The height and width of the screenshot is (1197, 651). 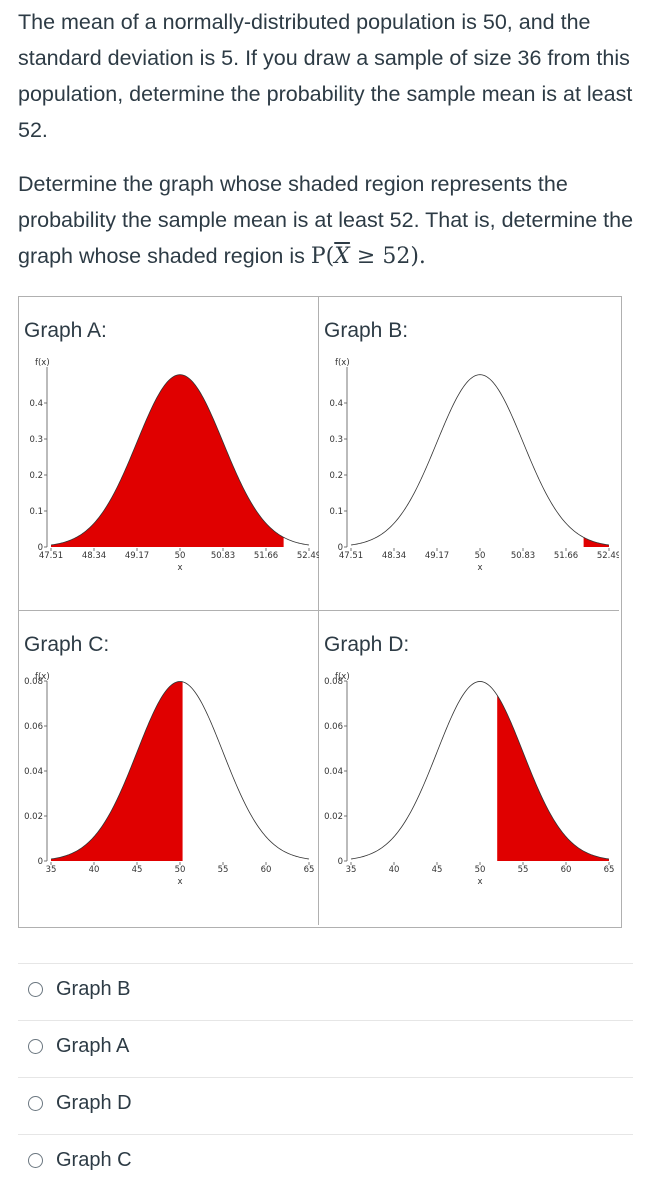 What do you see at coordinates (325, 1162) in the screenshot?
I see `choice-graph-c: Graph C` at bounding box center [325, 1162].